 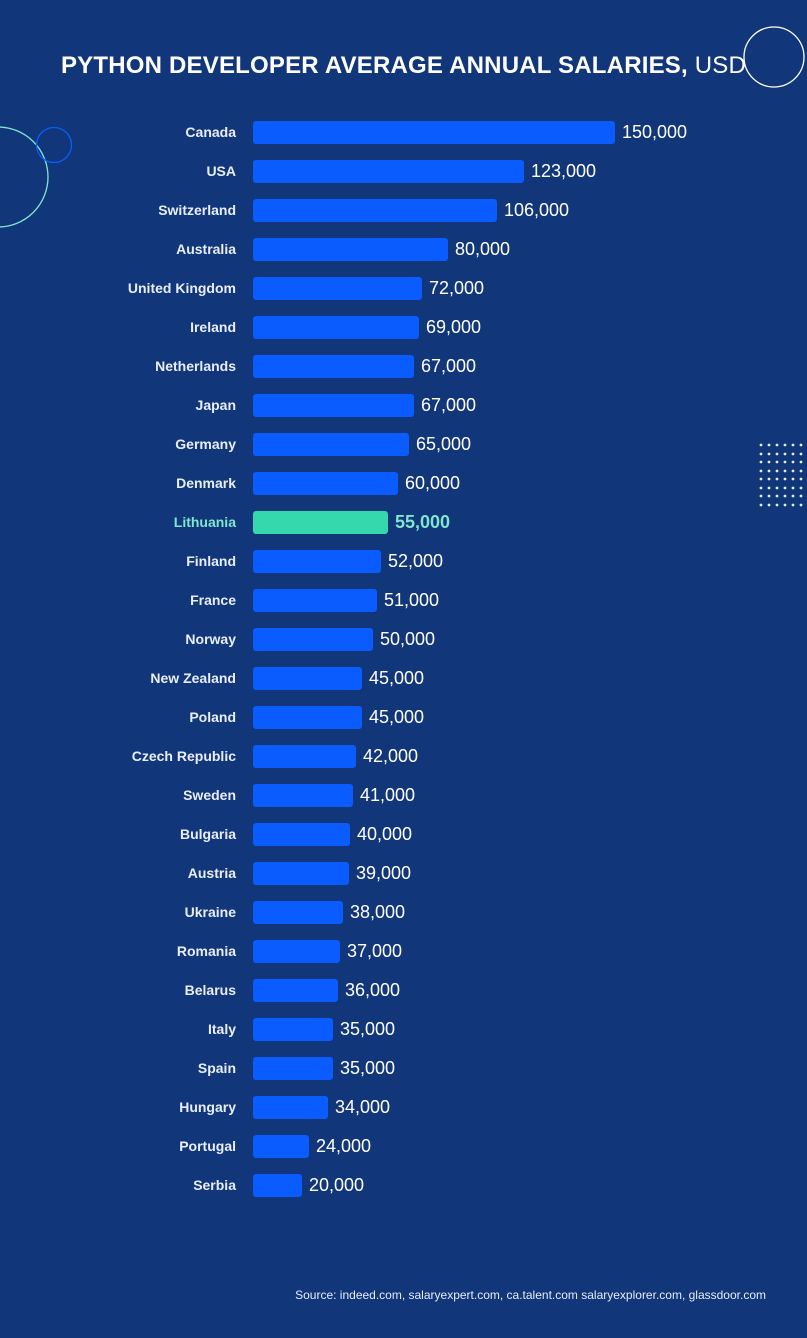 I want to click on category-label: Portugal, so click(x=207, y=1146).